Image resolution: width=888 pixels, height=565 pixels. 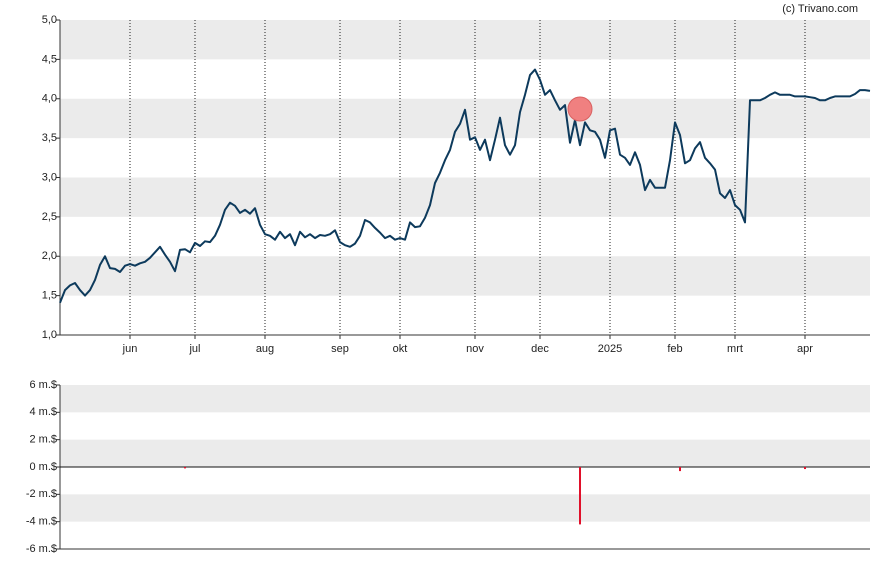 What do you see at coordinates (43, 412) in the screenshot?
I see `y-tick-label: 4 m.$` at bounding box center [43, 412].